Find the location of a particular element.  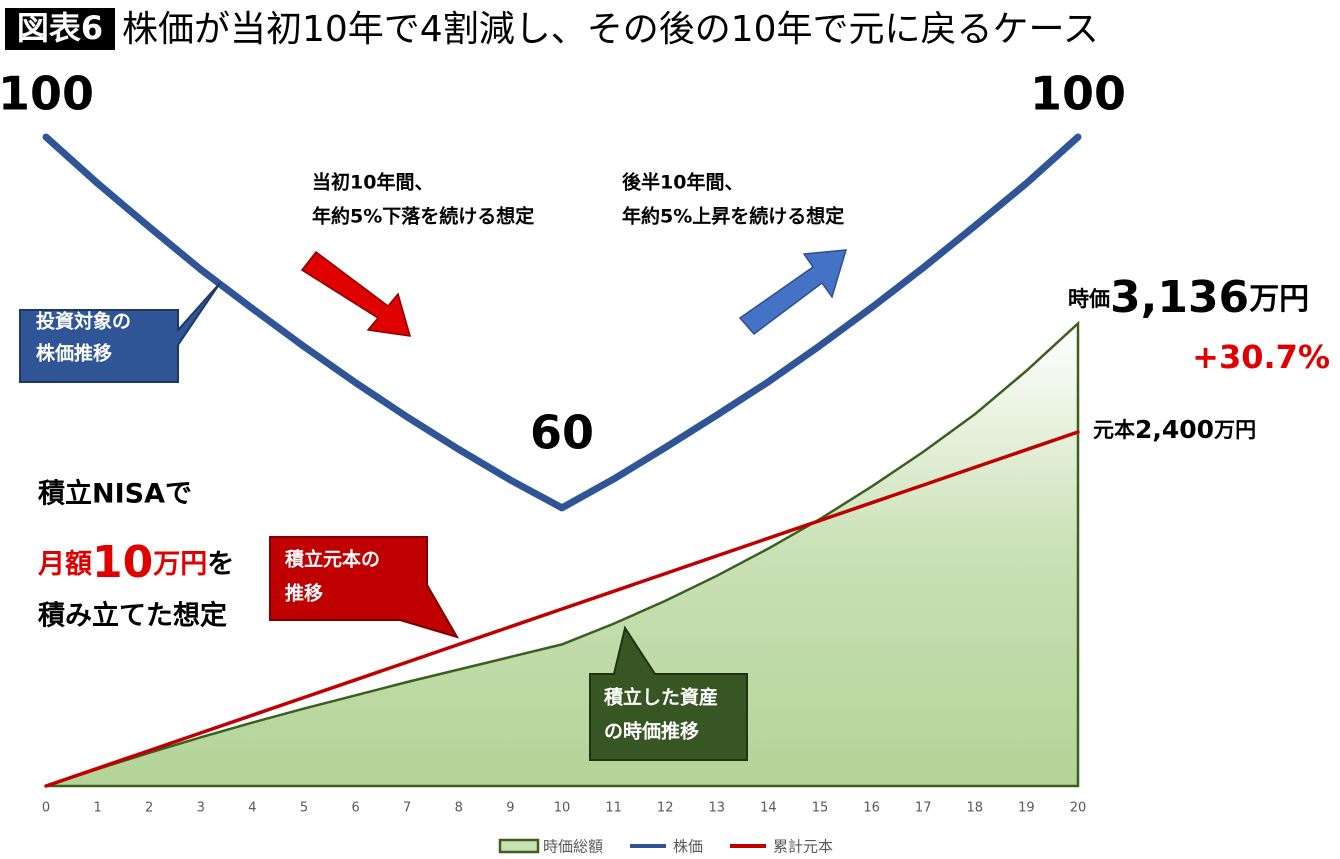

legend-swatch is located at coordinates (519, 846).